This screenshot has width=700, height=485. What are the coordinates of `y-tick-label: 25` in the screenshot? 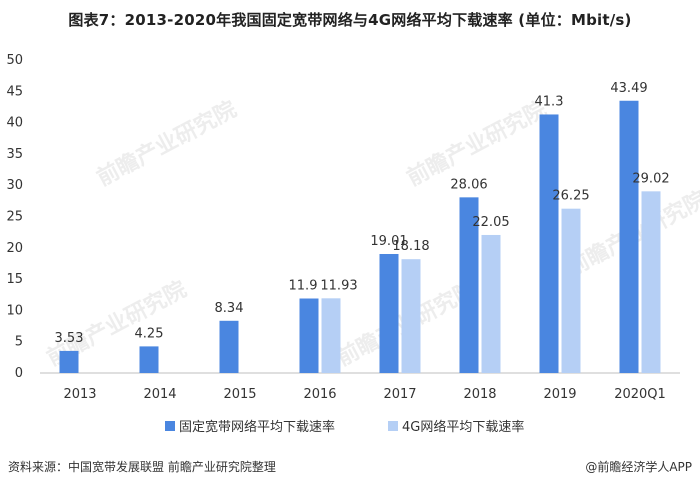 It's located at (14, 217).